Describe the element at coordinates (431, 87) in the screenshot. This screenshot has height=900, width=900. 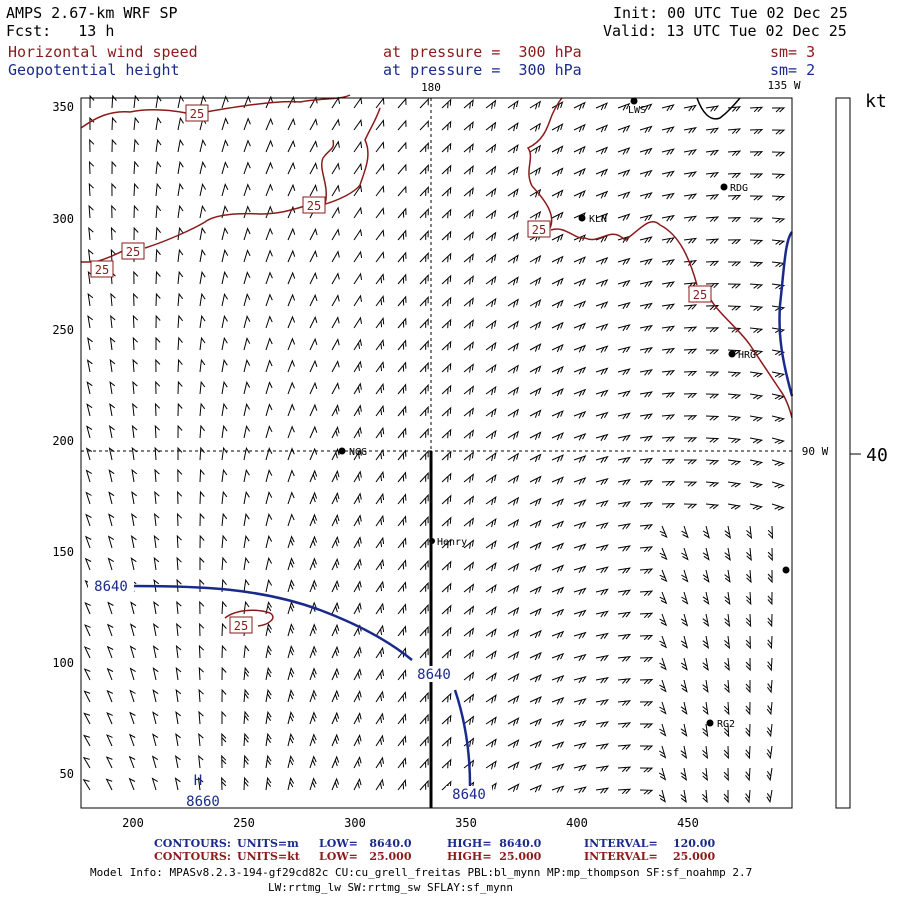
I see `lon-180-label: 180` at that location.